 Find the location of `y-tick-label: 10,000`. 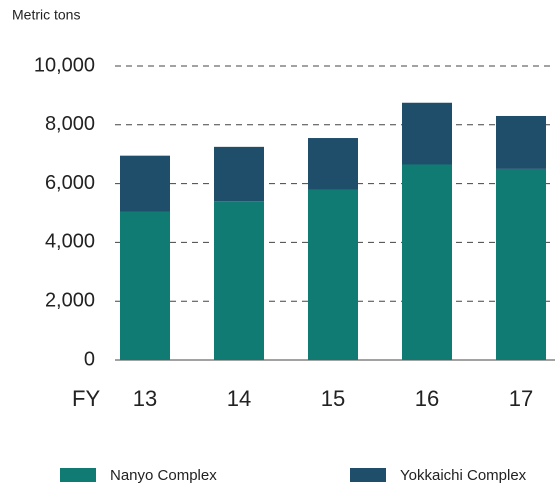

y-tick-label: 10,000 is located at coordinates (64, 65).